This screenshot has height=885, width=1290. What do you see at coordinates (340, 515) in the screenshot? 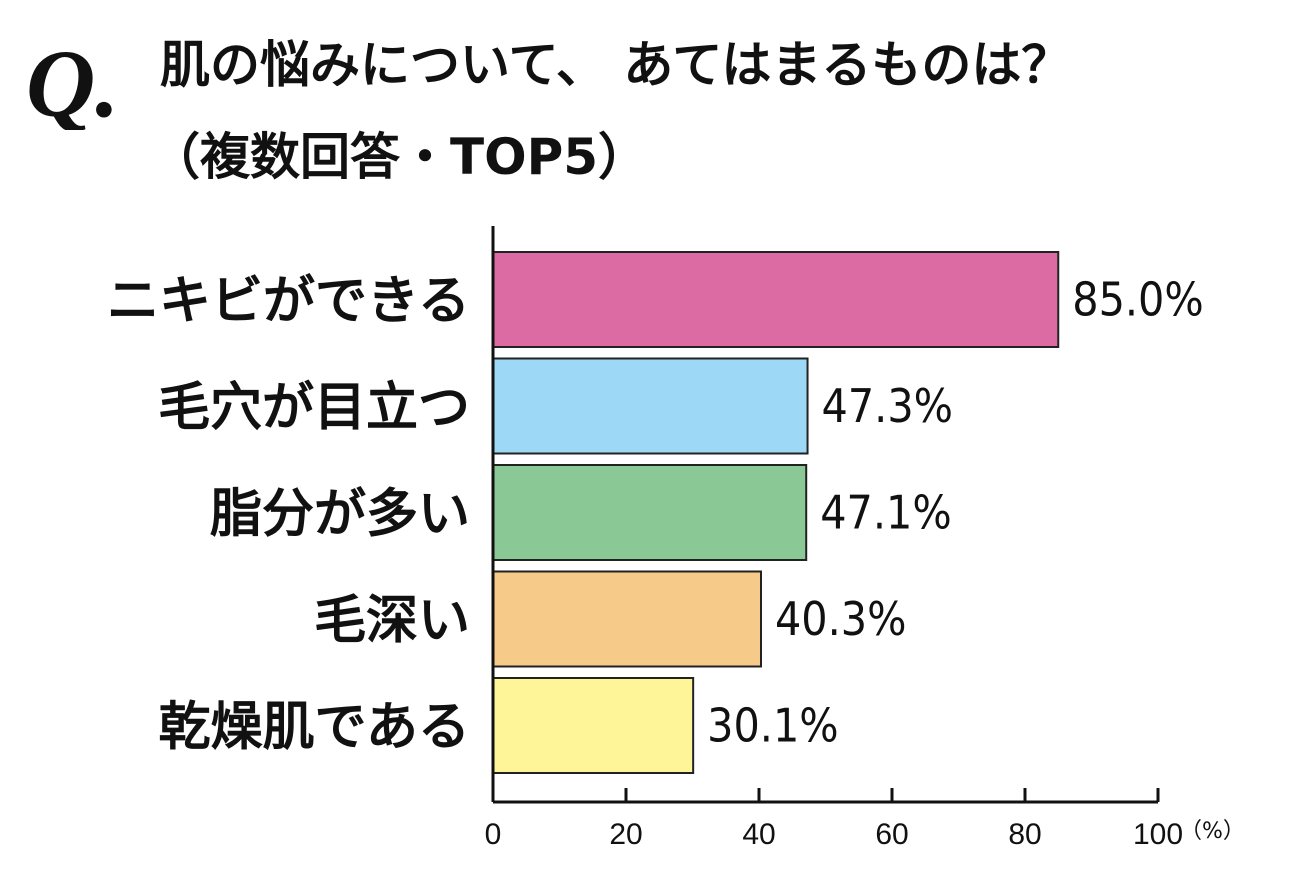
I see `category-label-3: 脂分が多い` at bounding box center [340, 515].